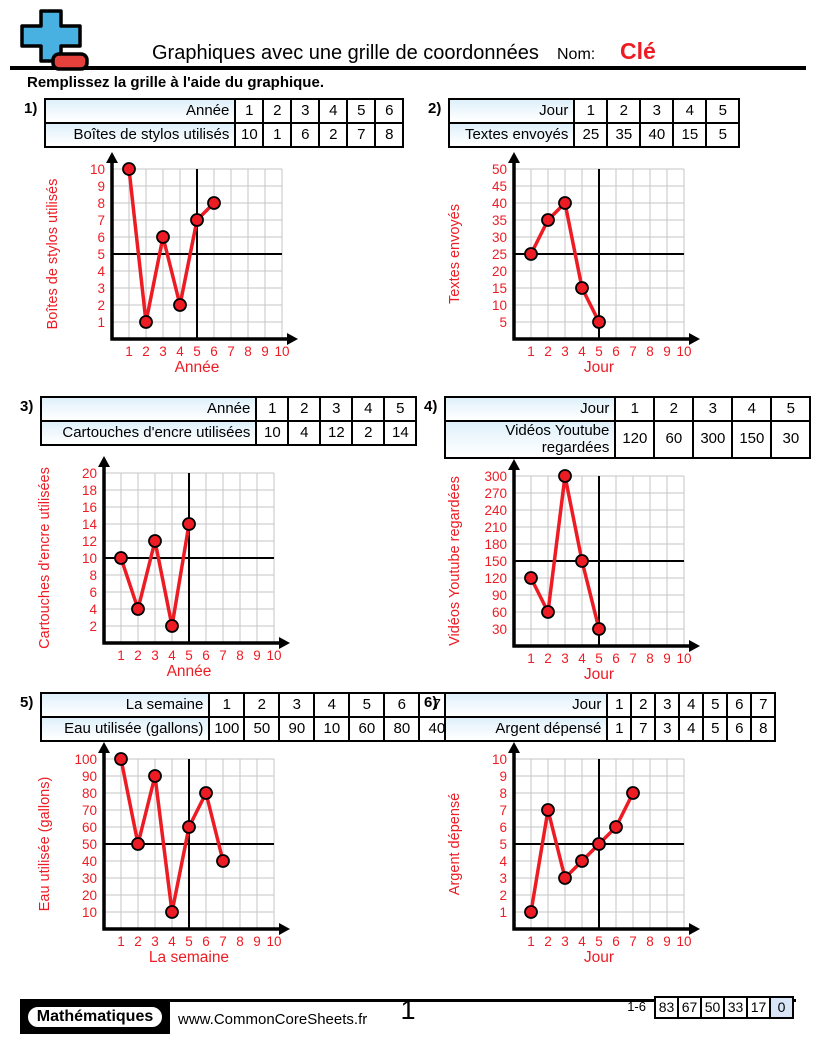 The image size is (816, 1056). I want to click on svg-text: 16, so click(89, 507).